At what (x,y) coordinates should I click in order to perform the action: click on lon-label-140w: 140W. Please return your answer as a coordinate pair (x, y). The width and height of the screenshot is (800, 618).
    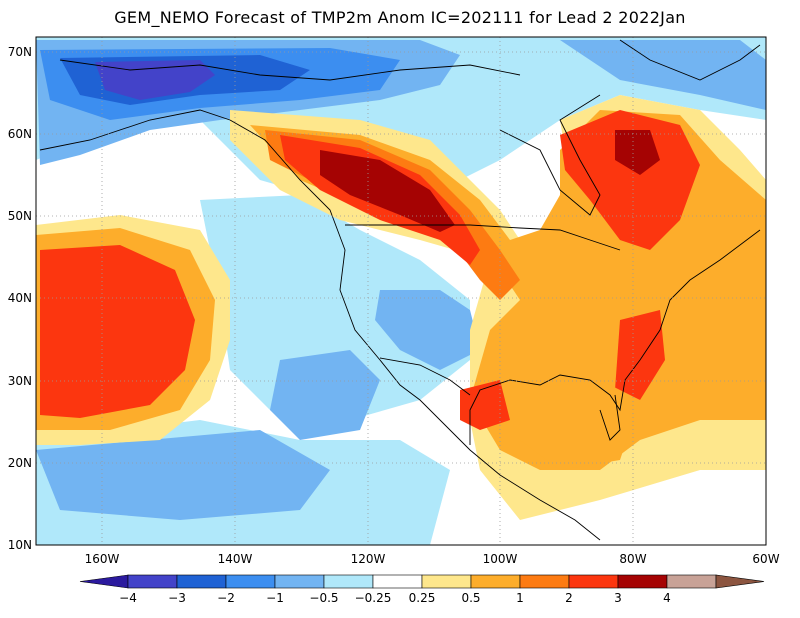
    Looking at the image, I should click on (235, 559).